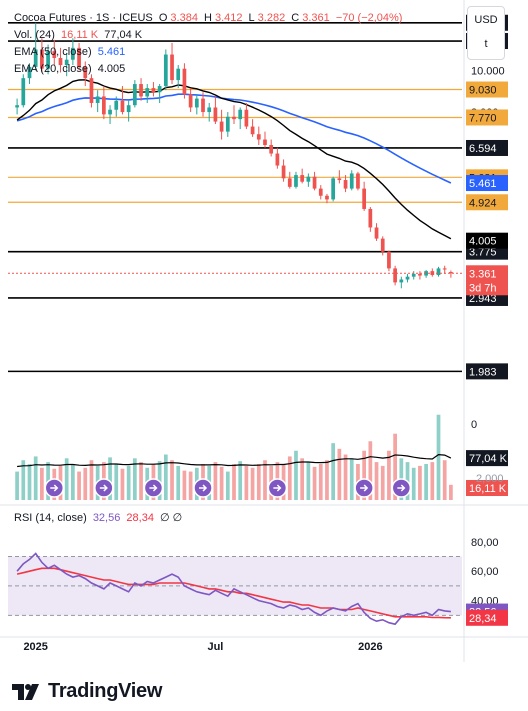 This screenshot has height=711, width=528. What do you see at coordinates (228, 18) in the screenshot?
I see `high-value: 3.412` at bounding box center [228, 18].